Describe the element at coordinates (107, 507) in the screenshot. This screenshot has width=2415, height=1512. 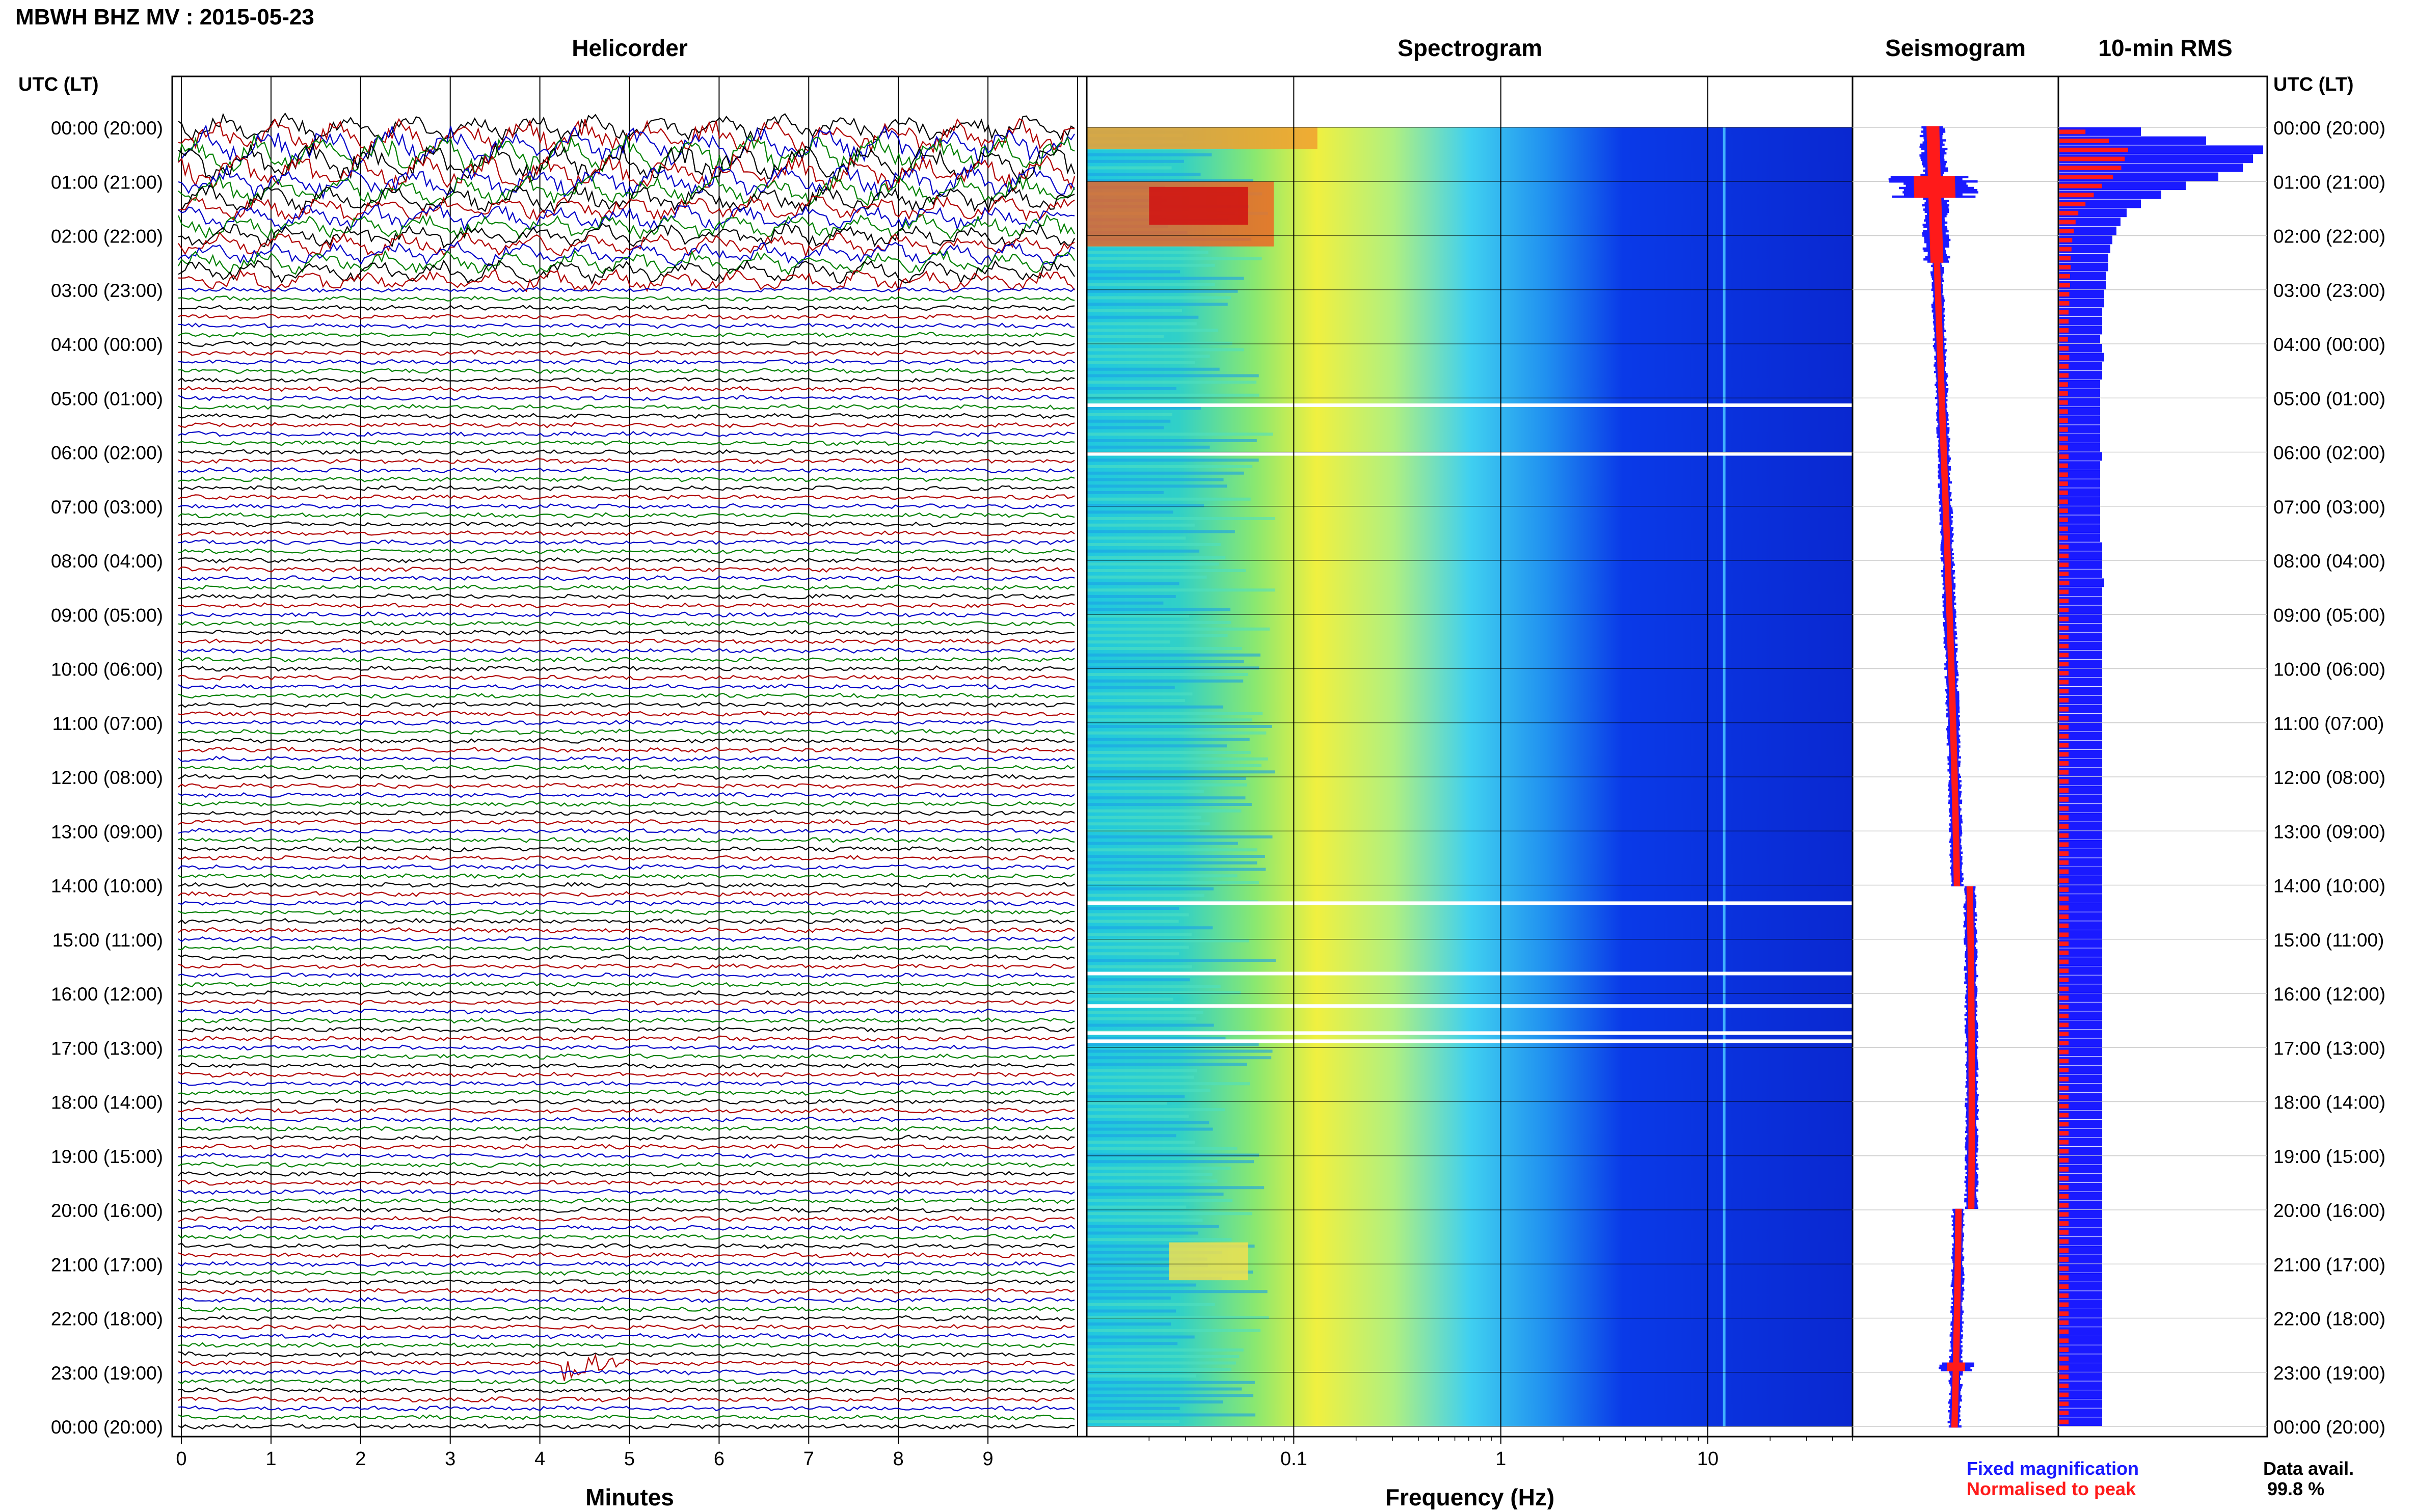
I see `time-label-left: 07:00 (03:00)` at that location.